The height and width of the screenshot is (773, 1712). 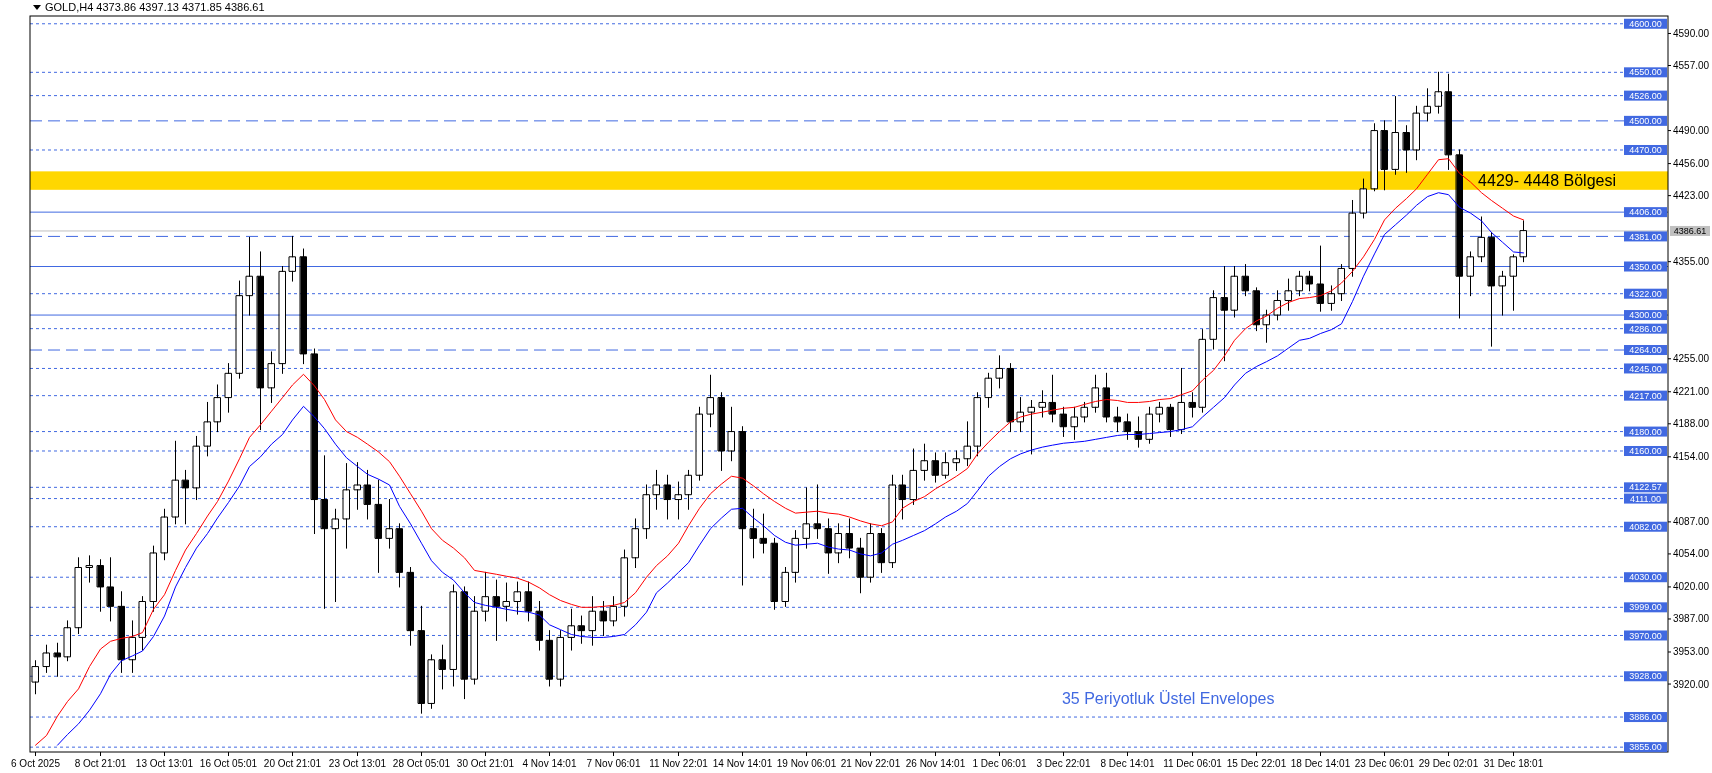 I want to click on ref-line-label: 3886.00, so click(x=1645, y=717).